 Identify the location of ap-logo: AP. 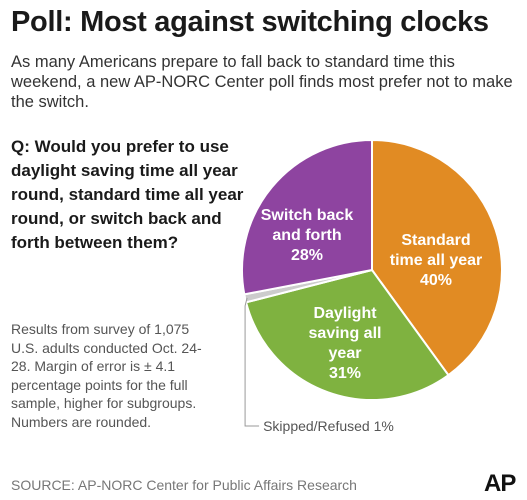
(500, 483).